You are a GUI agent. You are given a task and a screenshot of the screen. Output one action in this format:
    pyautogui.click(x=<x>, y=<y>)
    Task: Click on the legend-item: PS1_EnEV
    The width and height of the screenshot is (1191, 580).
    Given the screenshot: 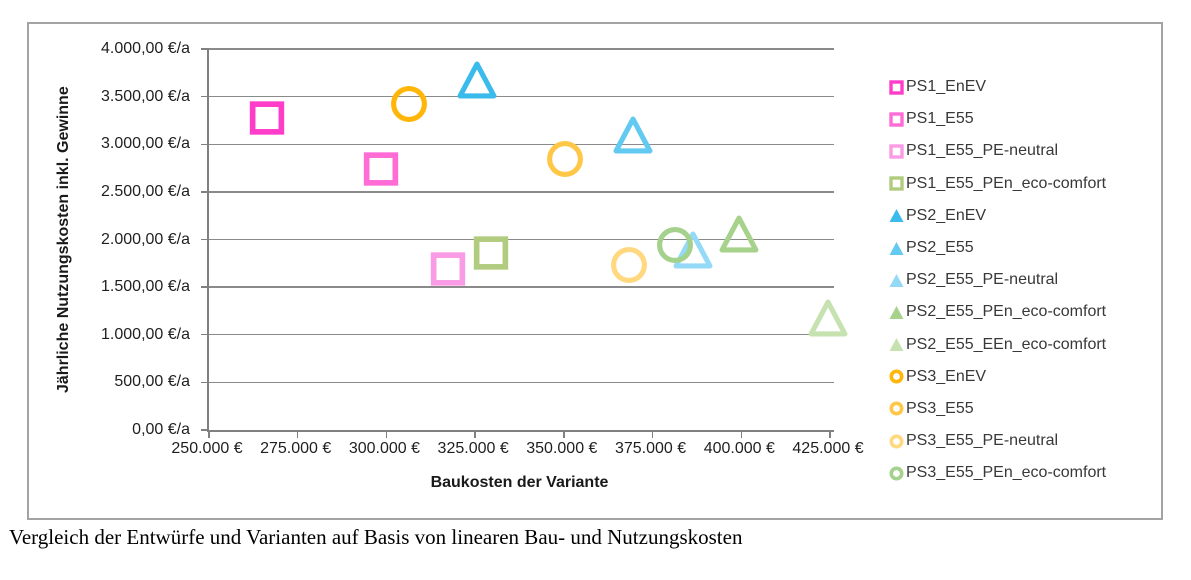 What is the action you would take?
    pyautogui.click(x=997, y=87)
    